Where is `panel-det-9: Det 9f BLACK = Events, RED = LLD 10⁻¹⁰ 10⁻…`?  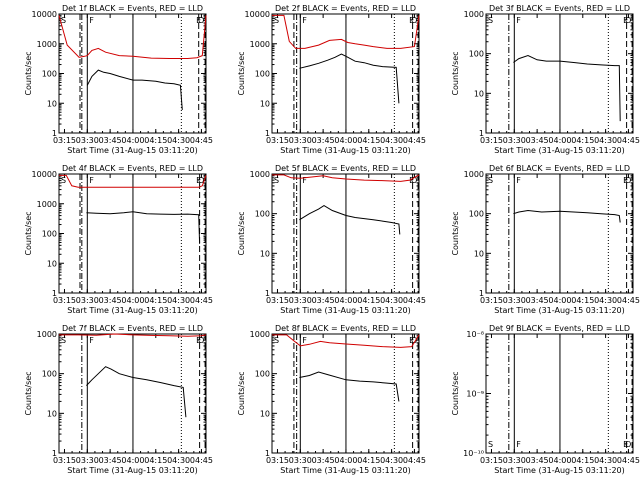
panel-det-9: Det 9f BLACK = Events, RED = LLD 10⁻¹⁰ 10⁻… is located at coordinates (545, 399).